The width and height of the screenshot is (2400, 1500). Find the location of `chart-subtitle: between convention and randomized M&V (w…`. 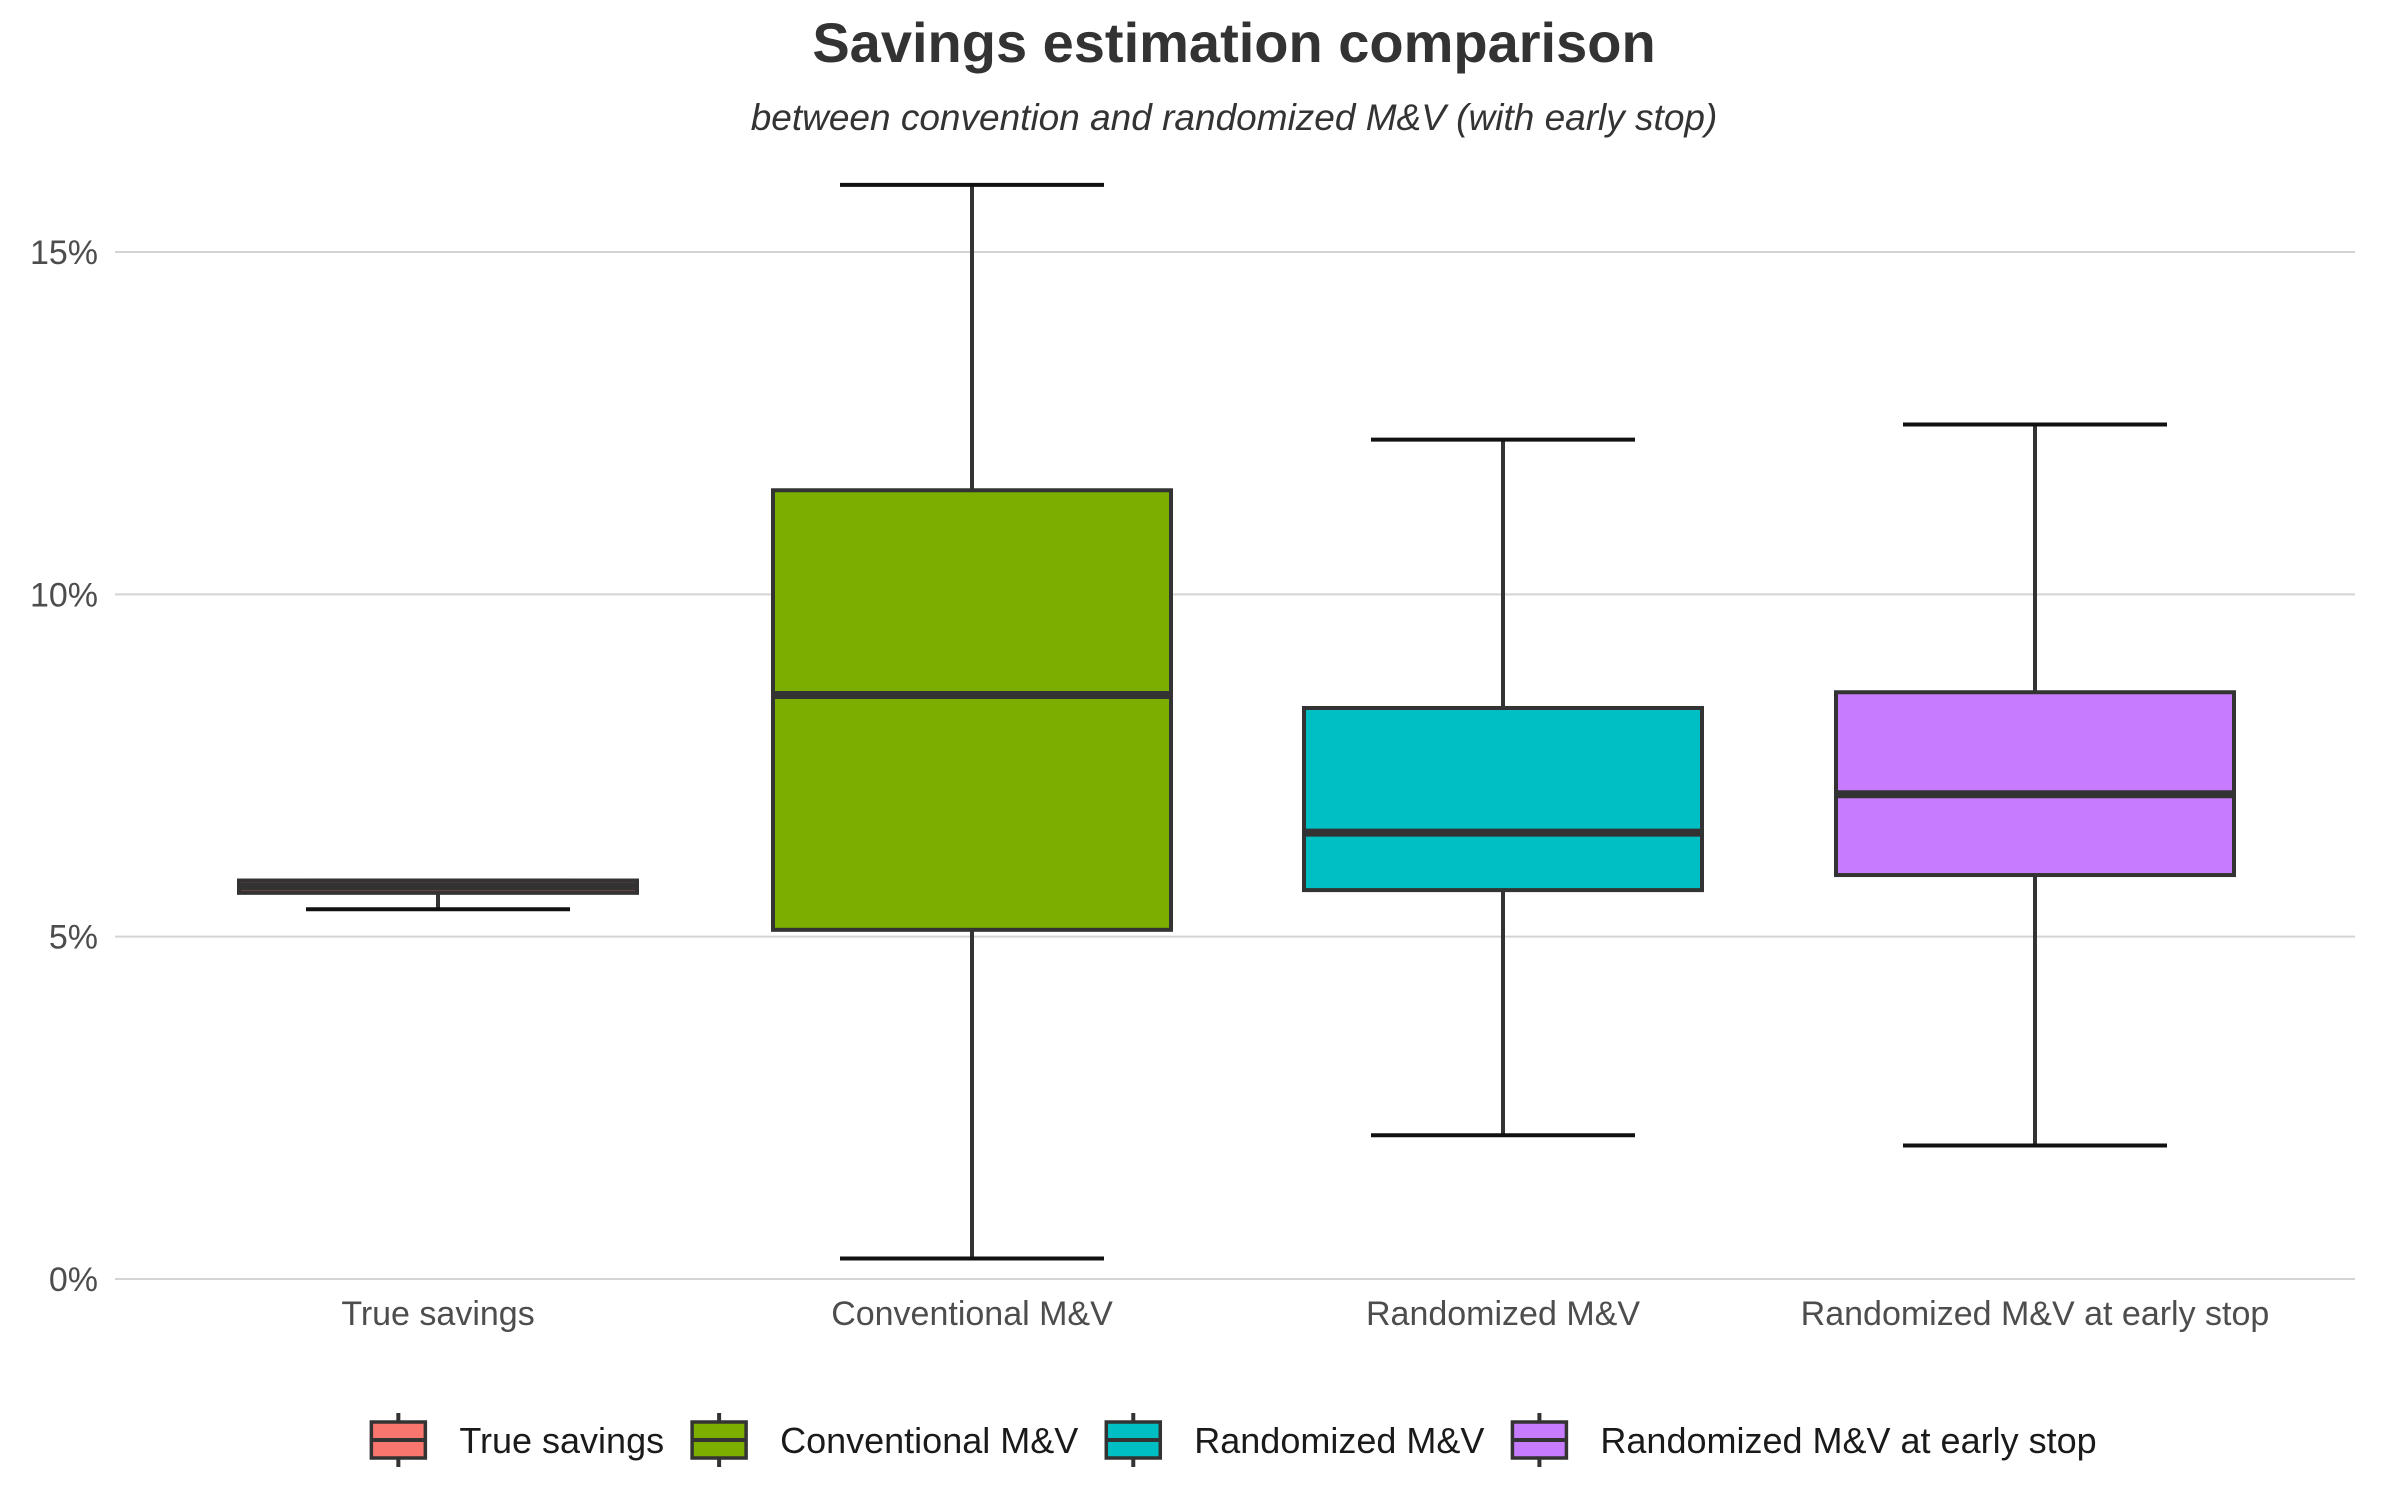

chart-subtitle: between convention and randomized M&V (w… is located at coordinates (1234, 117).